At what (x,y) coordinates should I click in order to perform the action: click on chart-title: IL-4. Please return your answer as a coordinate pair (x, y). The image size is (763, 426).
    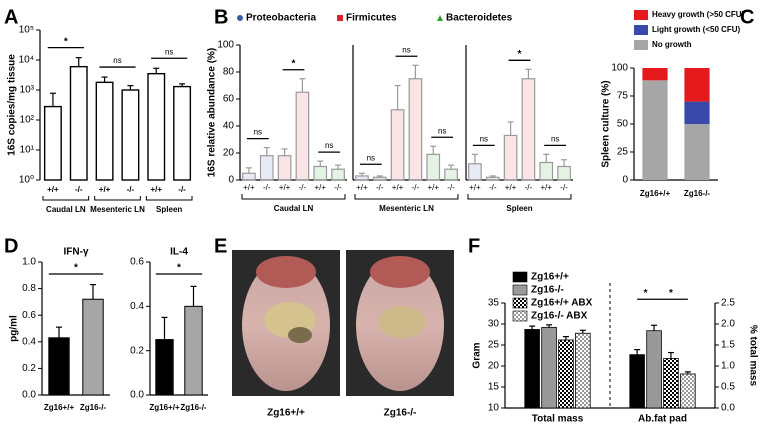
    Looking at the image, I should click on (179, 252).